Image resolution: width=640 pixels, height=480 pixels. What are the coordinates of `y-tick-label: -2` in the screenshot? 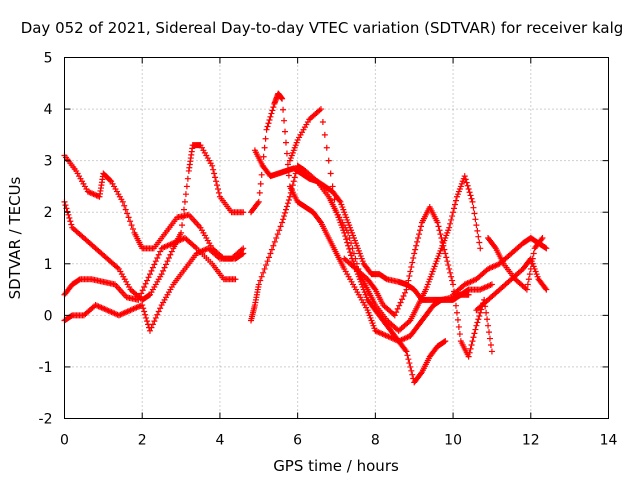 It's located at (46, 420).